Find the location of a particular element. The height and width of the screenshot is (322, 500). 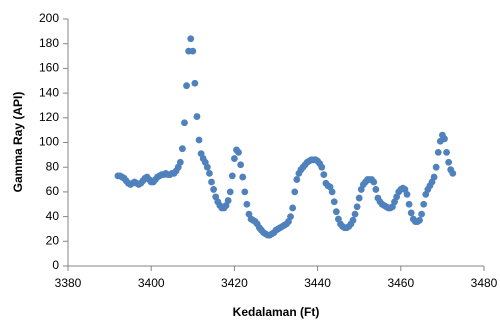

x-tick-label: 3400 is located at coordinates (151, 283).